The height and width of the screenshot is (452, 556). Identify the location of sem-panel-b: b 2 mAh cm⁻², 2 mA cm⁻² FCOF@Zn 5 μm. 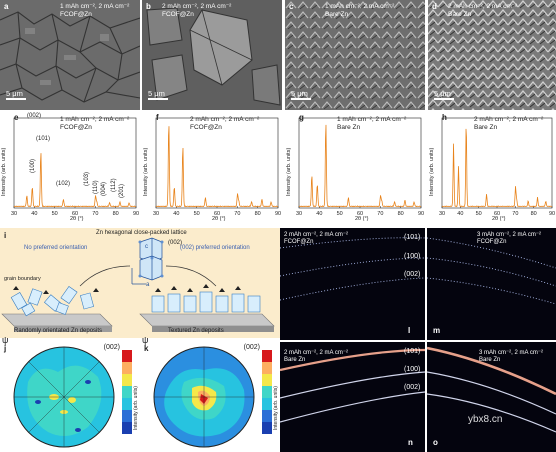
(212, 55).